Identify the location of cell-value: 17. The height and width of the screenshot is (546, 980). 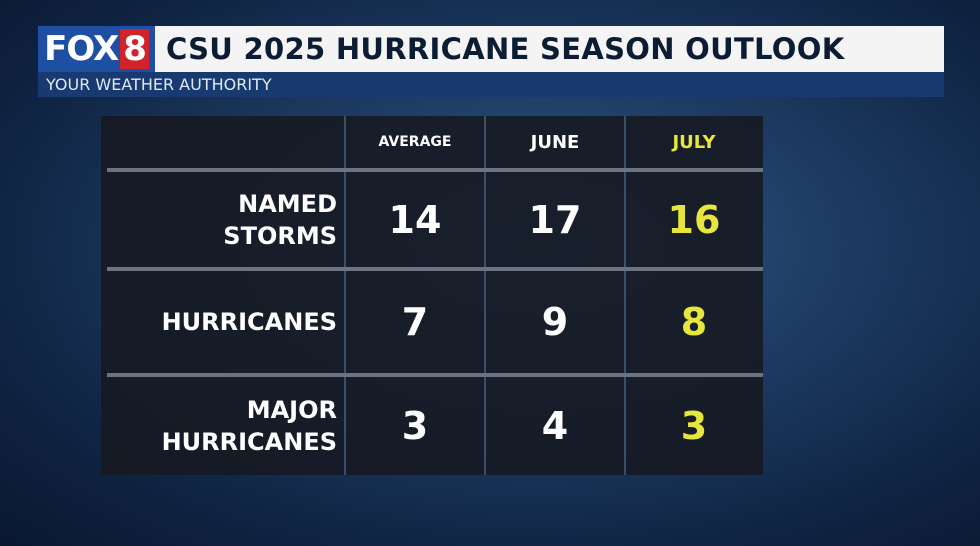
(555, 219).